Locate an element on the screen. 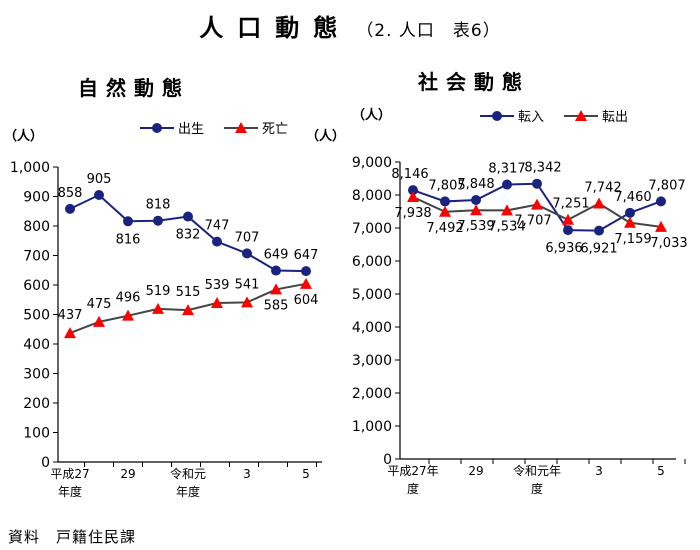  data-label-0: 832 is located at coordinates (188, 235).